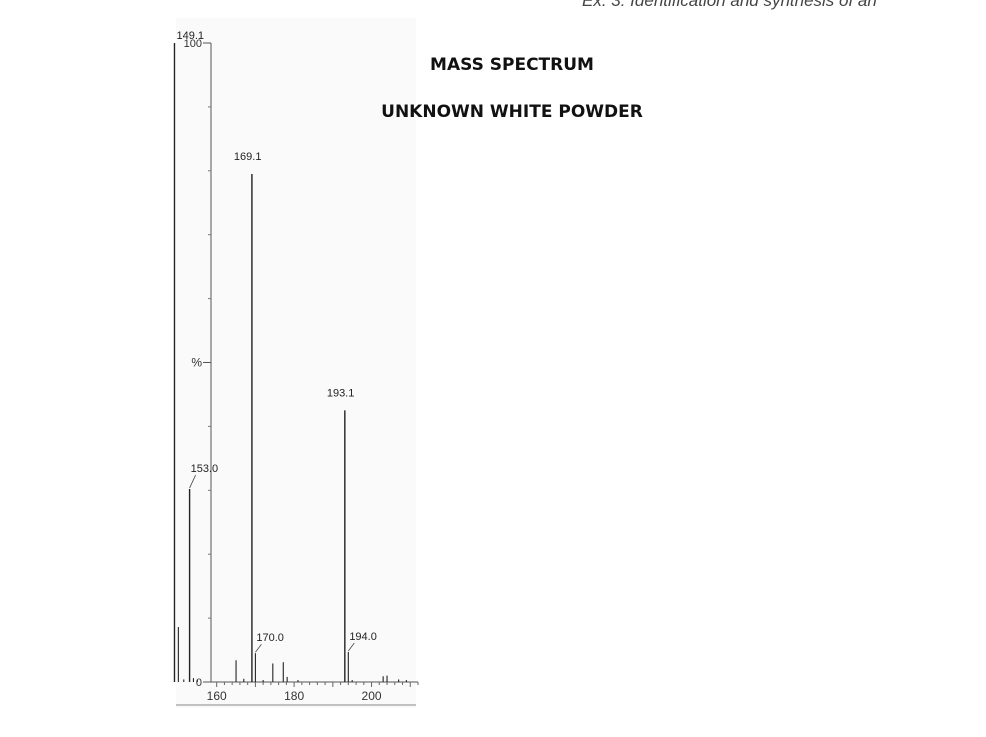 This screenshot has width=986, height=737. What do you see at coordinates (512, 112) in the screenshot?
I see `chart-subtitle: UNKNOWN WHITE POWDER` at bounding box center [512, 112].